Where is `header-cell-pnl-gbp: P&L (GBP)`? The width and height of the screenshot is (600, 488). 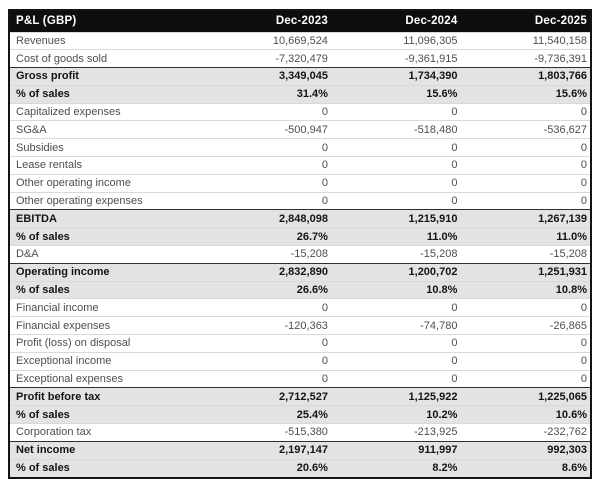 header-cell-pnl-gbp: P&L (GBP) is located at coordinates (106, 21).